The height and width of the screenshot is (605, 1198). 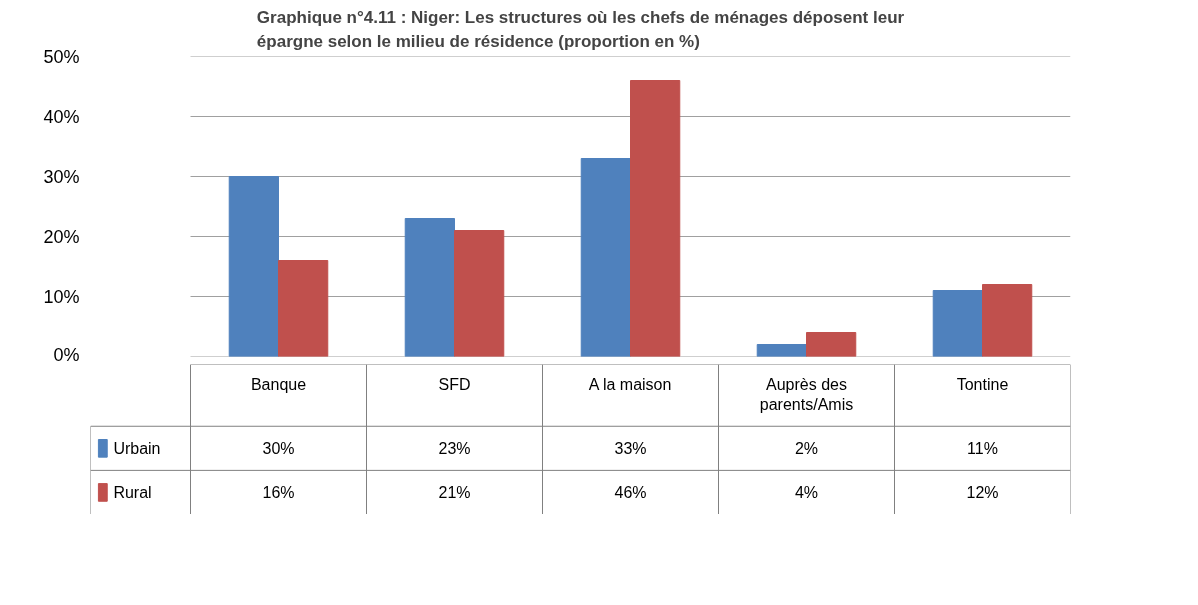 What do you see at coordinates (630, 448) in the screenshot?
I see `data-label: 33%` at bounding box center [630, 448].